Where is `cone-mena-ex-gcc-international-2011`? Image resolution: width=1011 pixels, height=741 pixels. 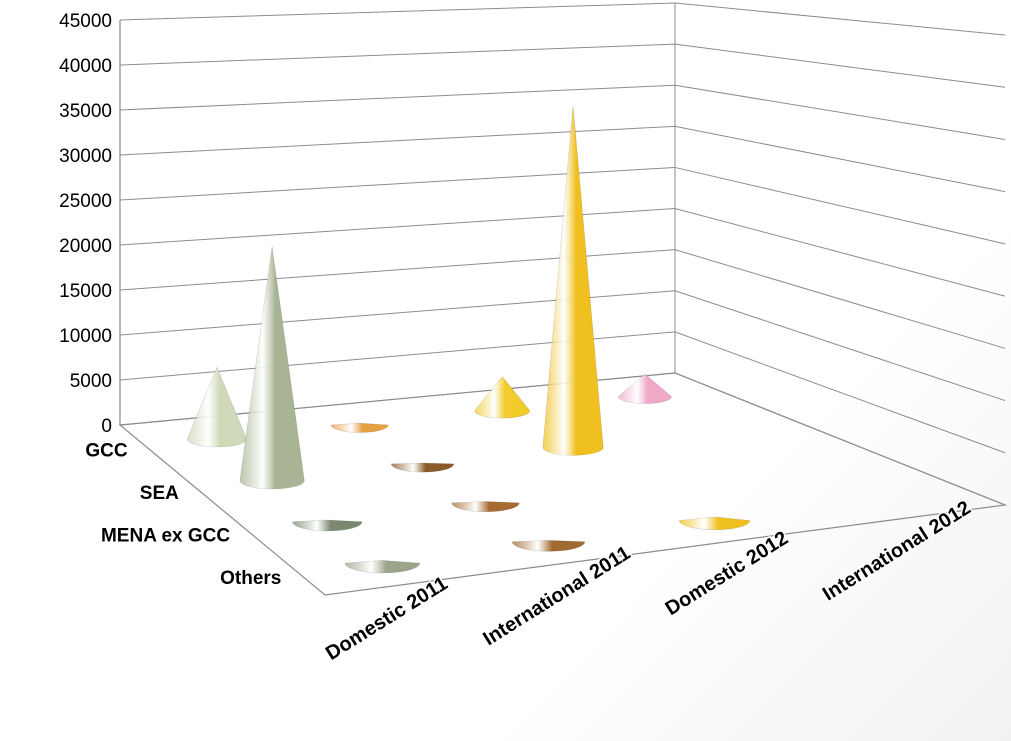 cone-mena-ex-gcc-international-2011 is located at coordinates (485, 507).